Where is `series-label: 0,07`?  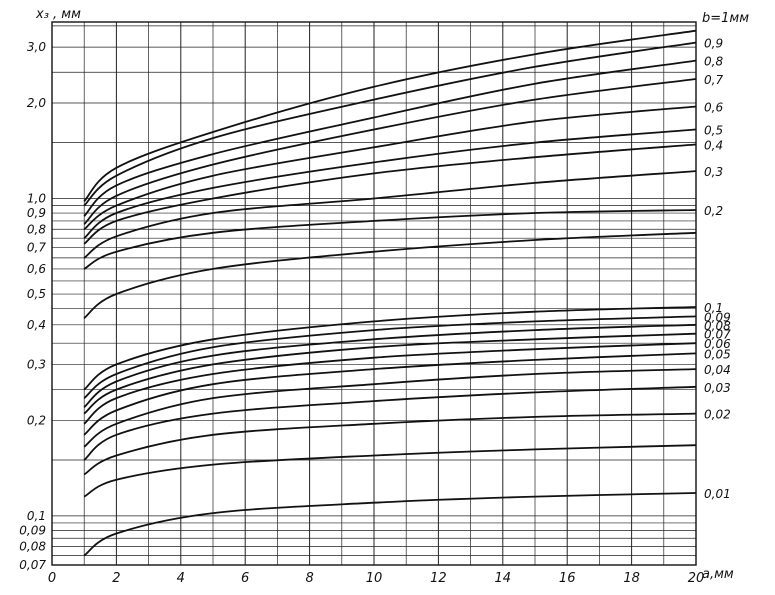 series-label: 0,07 is located at coordinates (717, 335).